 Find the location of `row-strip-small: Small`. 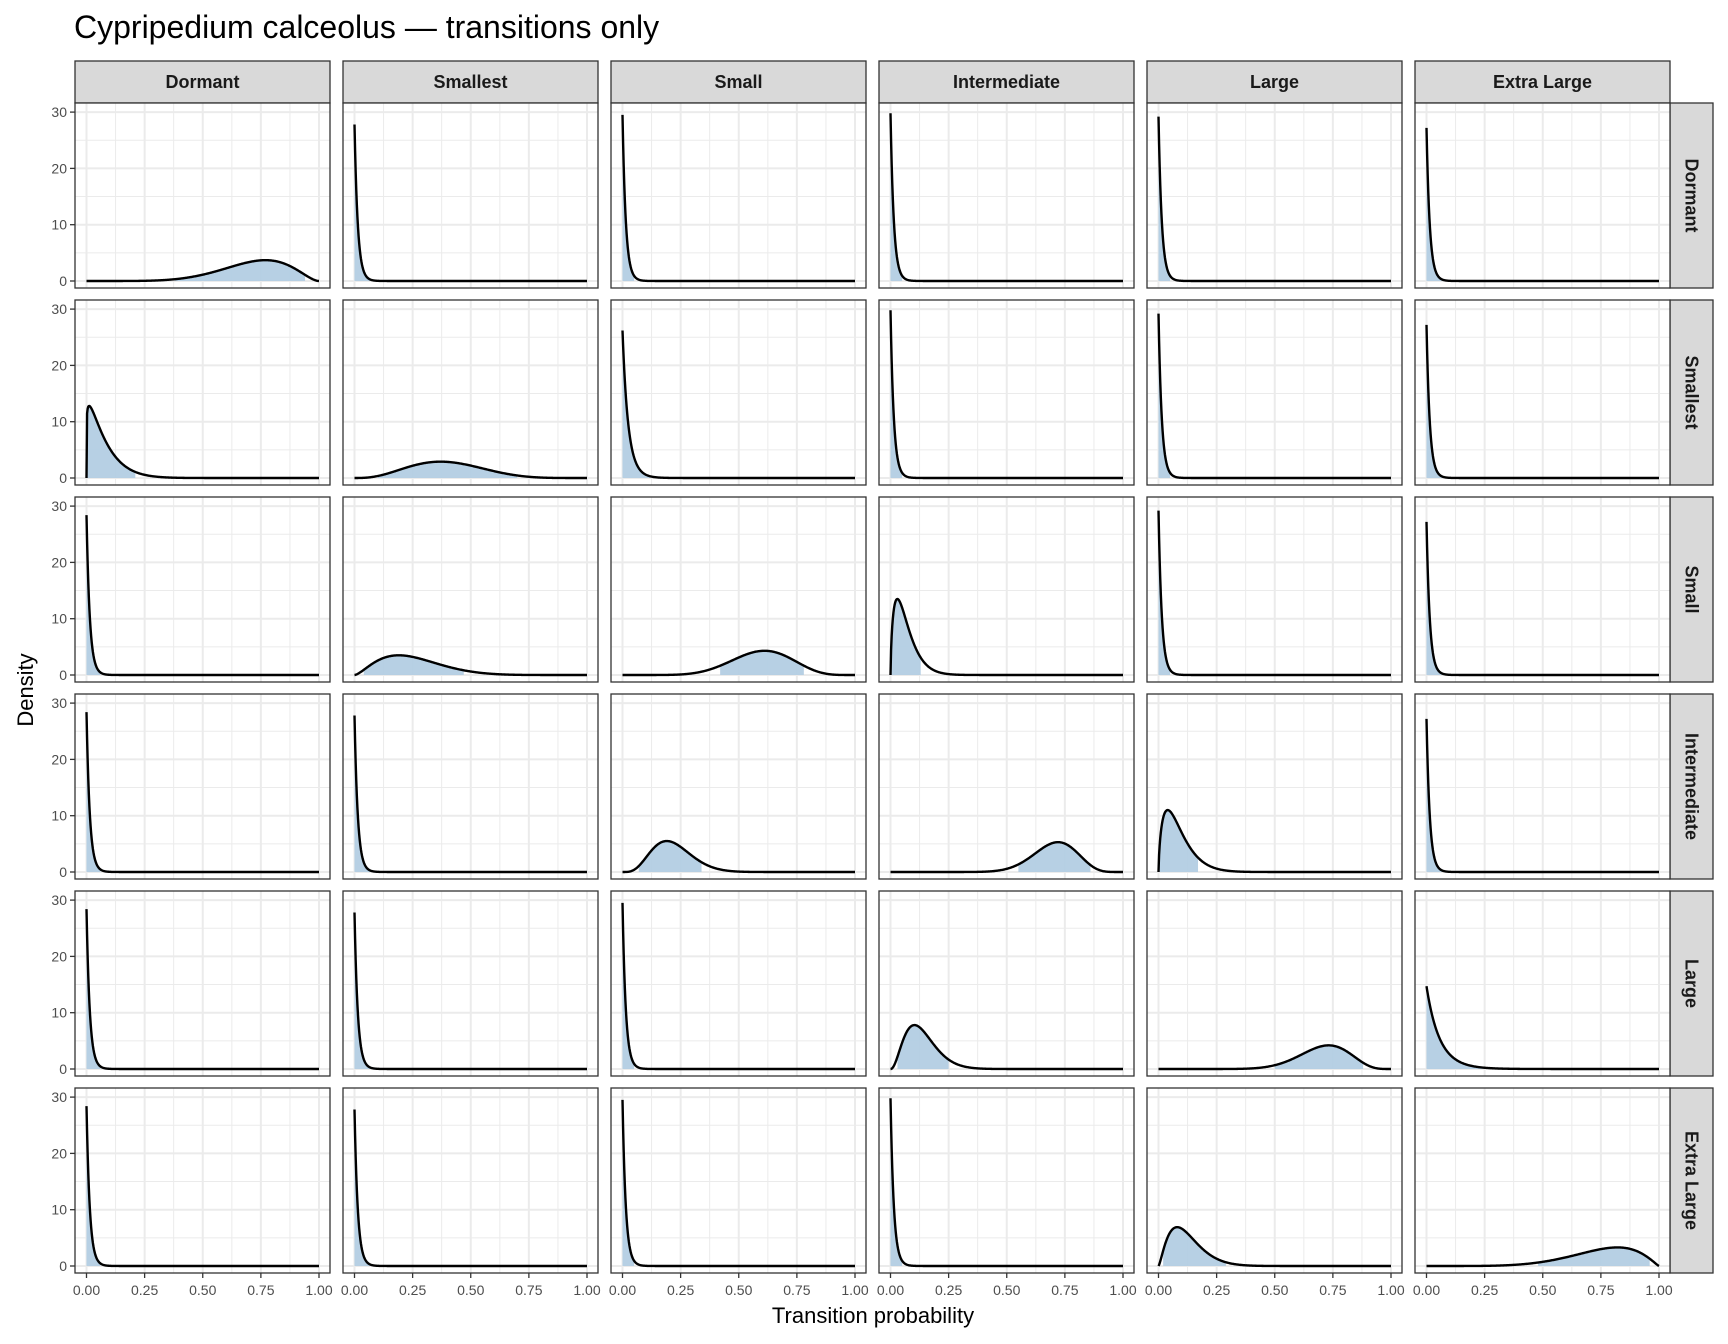

row-strip-small: Small is located at coordinates (1691, 589).